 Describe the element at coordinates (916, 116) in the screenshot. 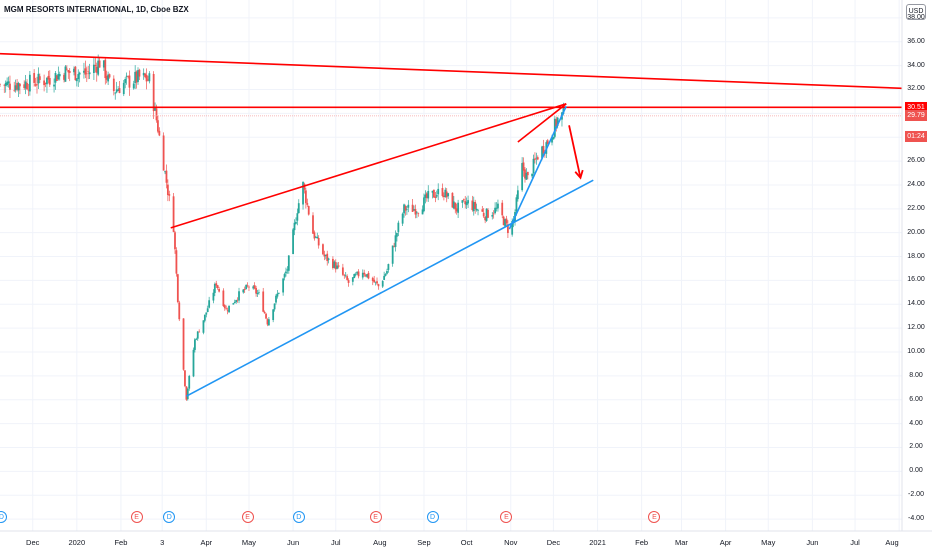

I see `price-axis-label: 29.79` at that location.